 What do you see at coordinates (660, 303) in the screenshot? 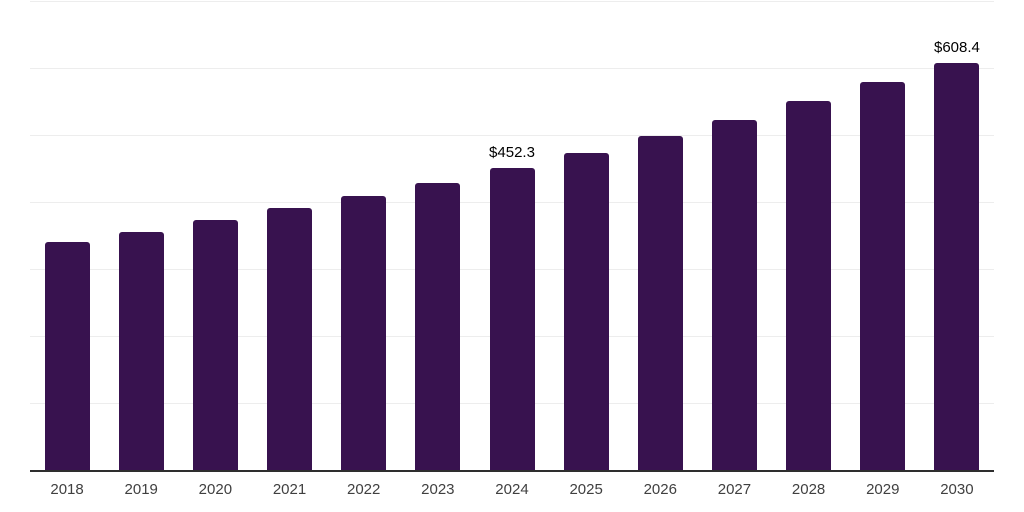
I see `bar-2026` at bounding box center [660, 303].